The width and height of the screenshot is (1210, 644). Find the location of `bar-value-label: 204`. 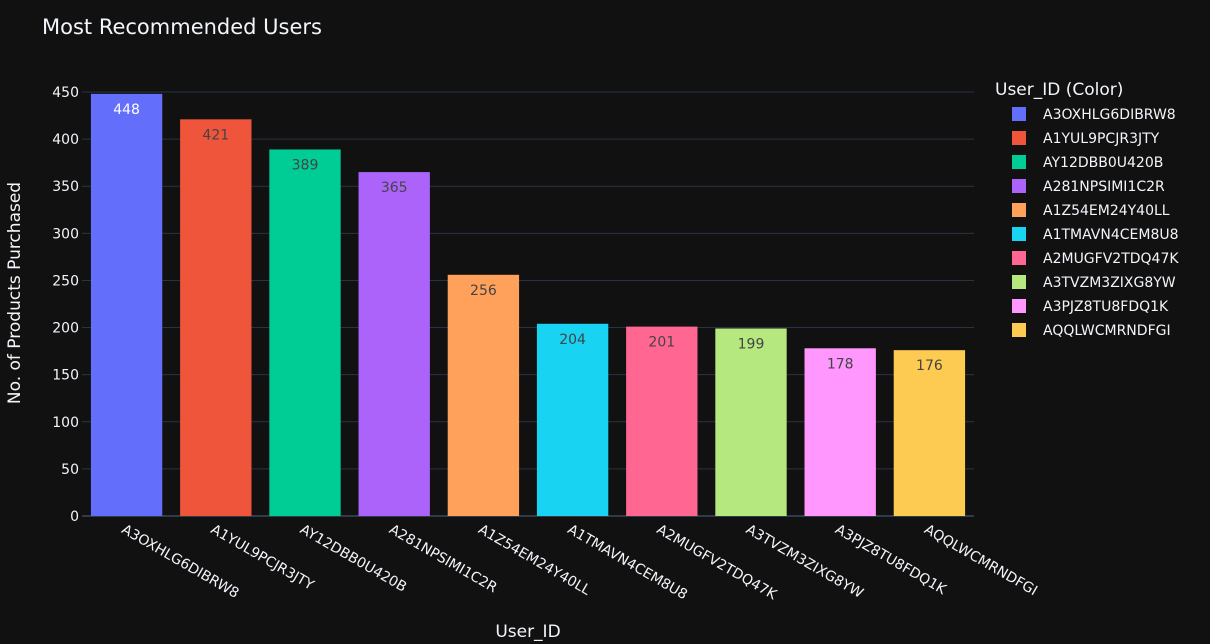

bar-value-label: 204 is located at coordinates (572, 340).